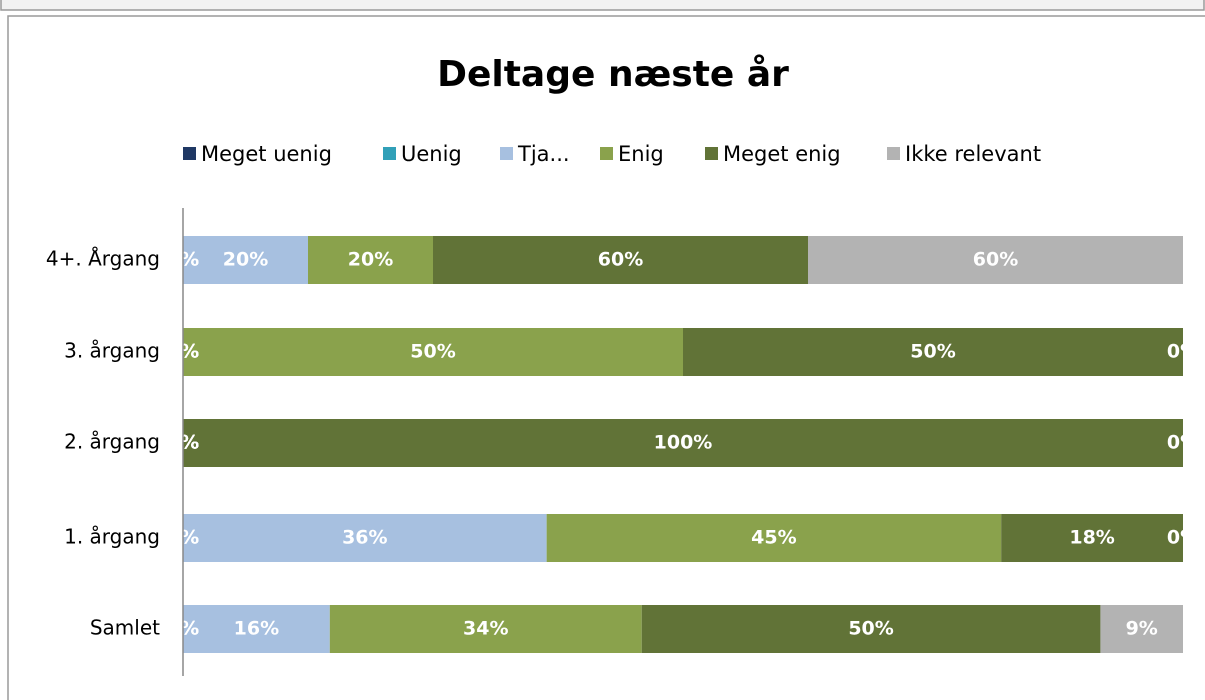 The width and height of the screenshot is (1205, 700). What do you see at coordinates (266, 154) in the screenshot?
I see `legend-label: Meget uenig` at bounding box center [266, 154].